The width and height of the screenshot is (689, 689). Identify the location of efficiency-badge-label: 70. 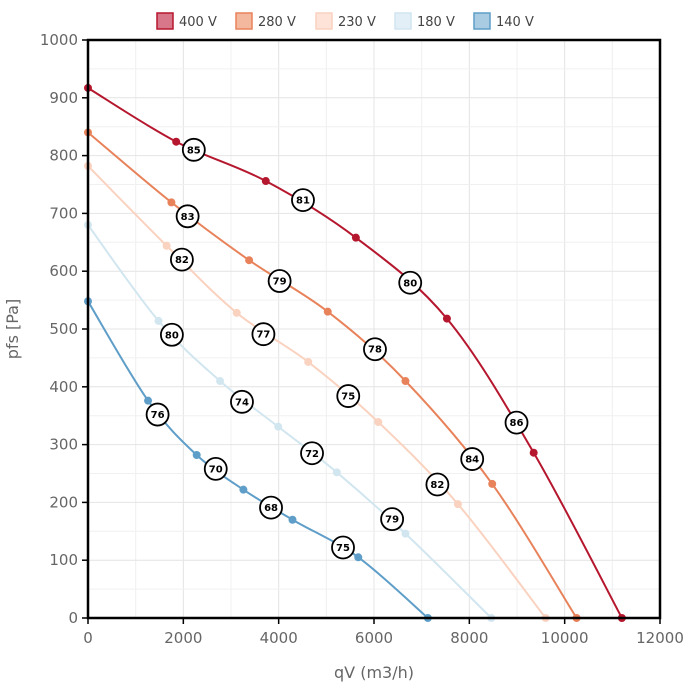
(216, 469).